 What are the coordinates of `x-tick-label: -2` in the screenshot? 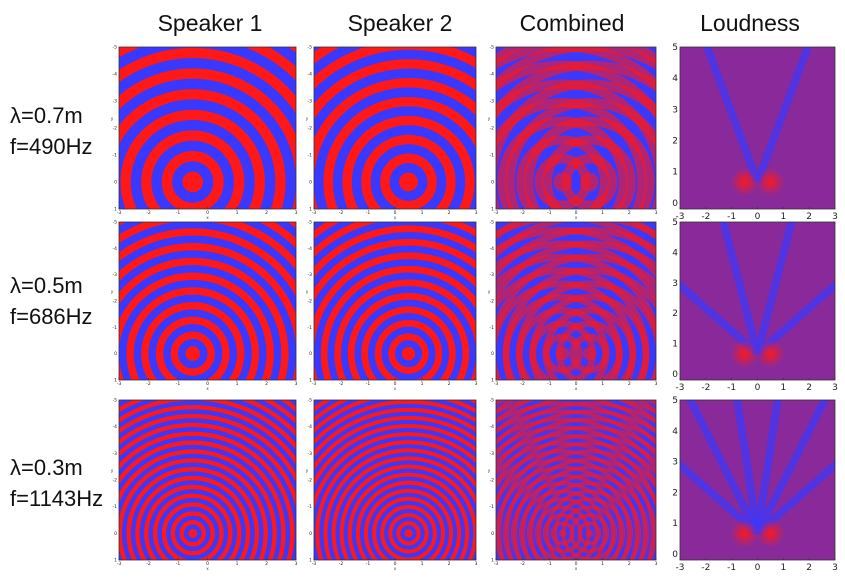 It's located at (522, 564).